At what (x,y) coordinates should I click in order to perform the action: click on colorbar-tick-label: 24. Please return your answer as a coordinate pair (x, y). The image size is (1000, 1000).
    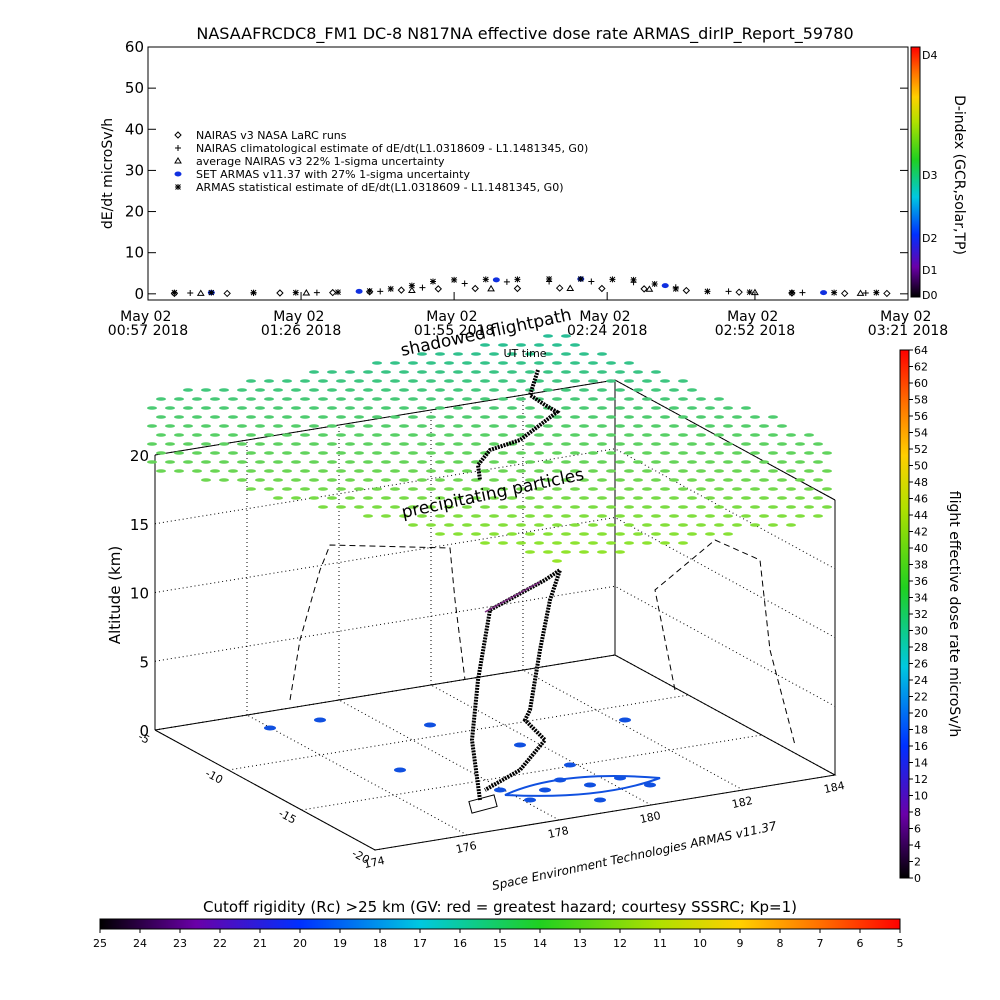
    Looking at the image, I should click on (140, 943).